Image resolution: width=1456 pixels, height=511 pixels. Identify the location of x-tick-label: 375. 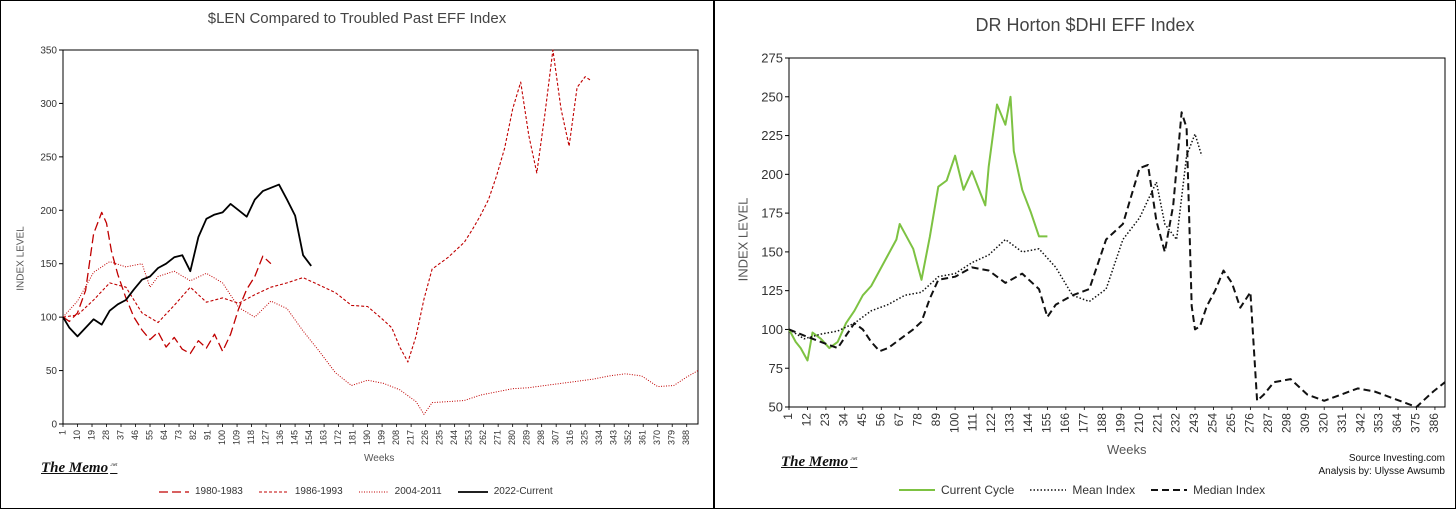
(1416, 423).